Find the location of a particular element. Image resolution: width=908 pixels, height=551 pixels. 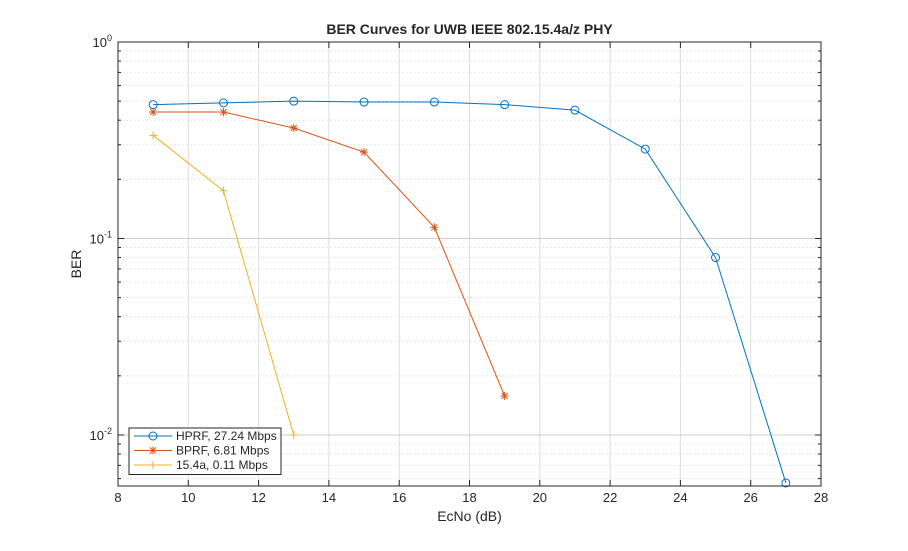

x-tick-label: 10 is located at coordinates (188, 497).